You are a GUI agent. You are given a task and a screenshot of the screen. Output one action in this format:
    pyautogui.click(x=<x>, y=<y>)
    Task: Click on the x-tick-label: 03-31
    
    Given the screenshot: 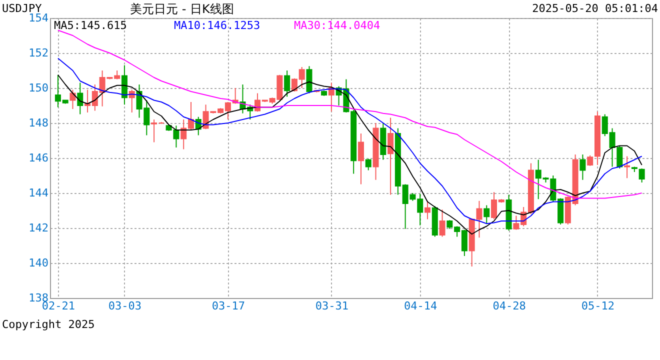 What is the action you would take?
    pyautogui.click(x=331, y=306)
    